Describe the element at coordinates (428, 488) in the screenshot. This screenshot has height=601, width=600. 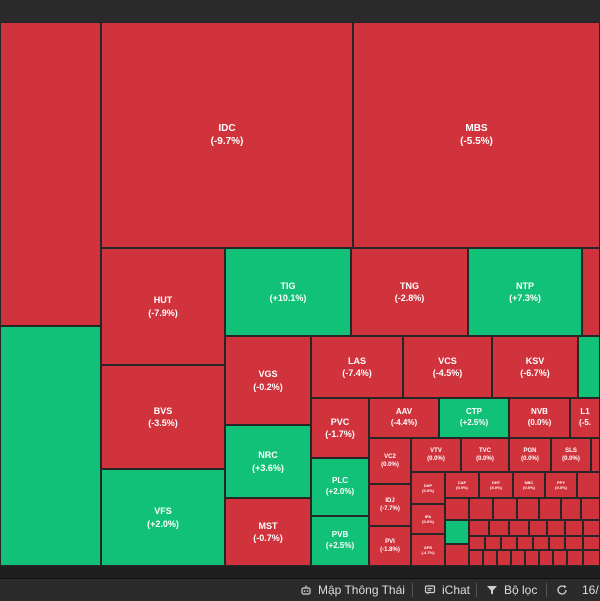
I see `stock-tile-dxp: DXP (0.0%)` at that location.